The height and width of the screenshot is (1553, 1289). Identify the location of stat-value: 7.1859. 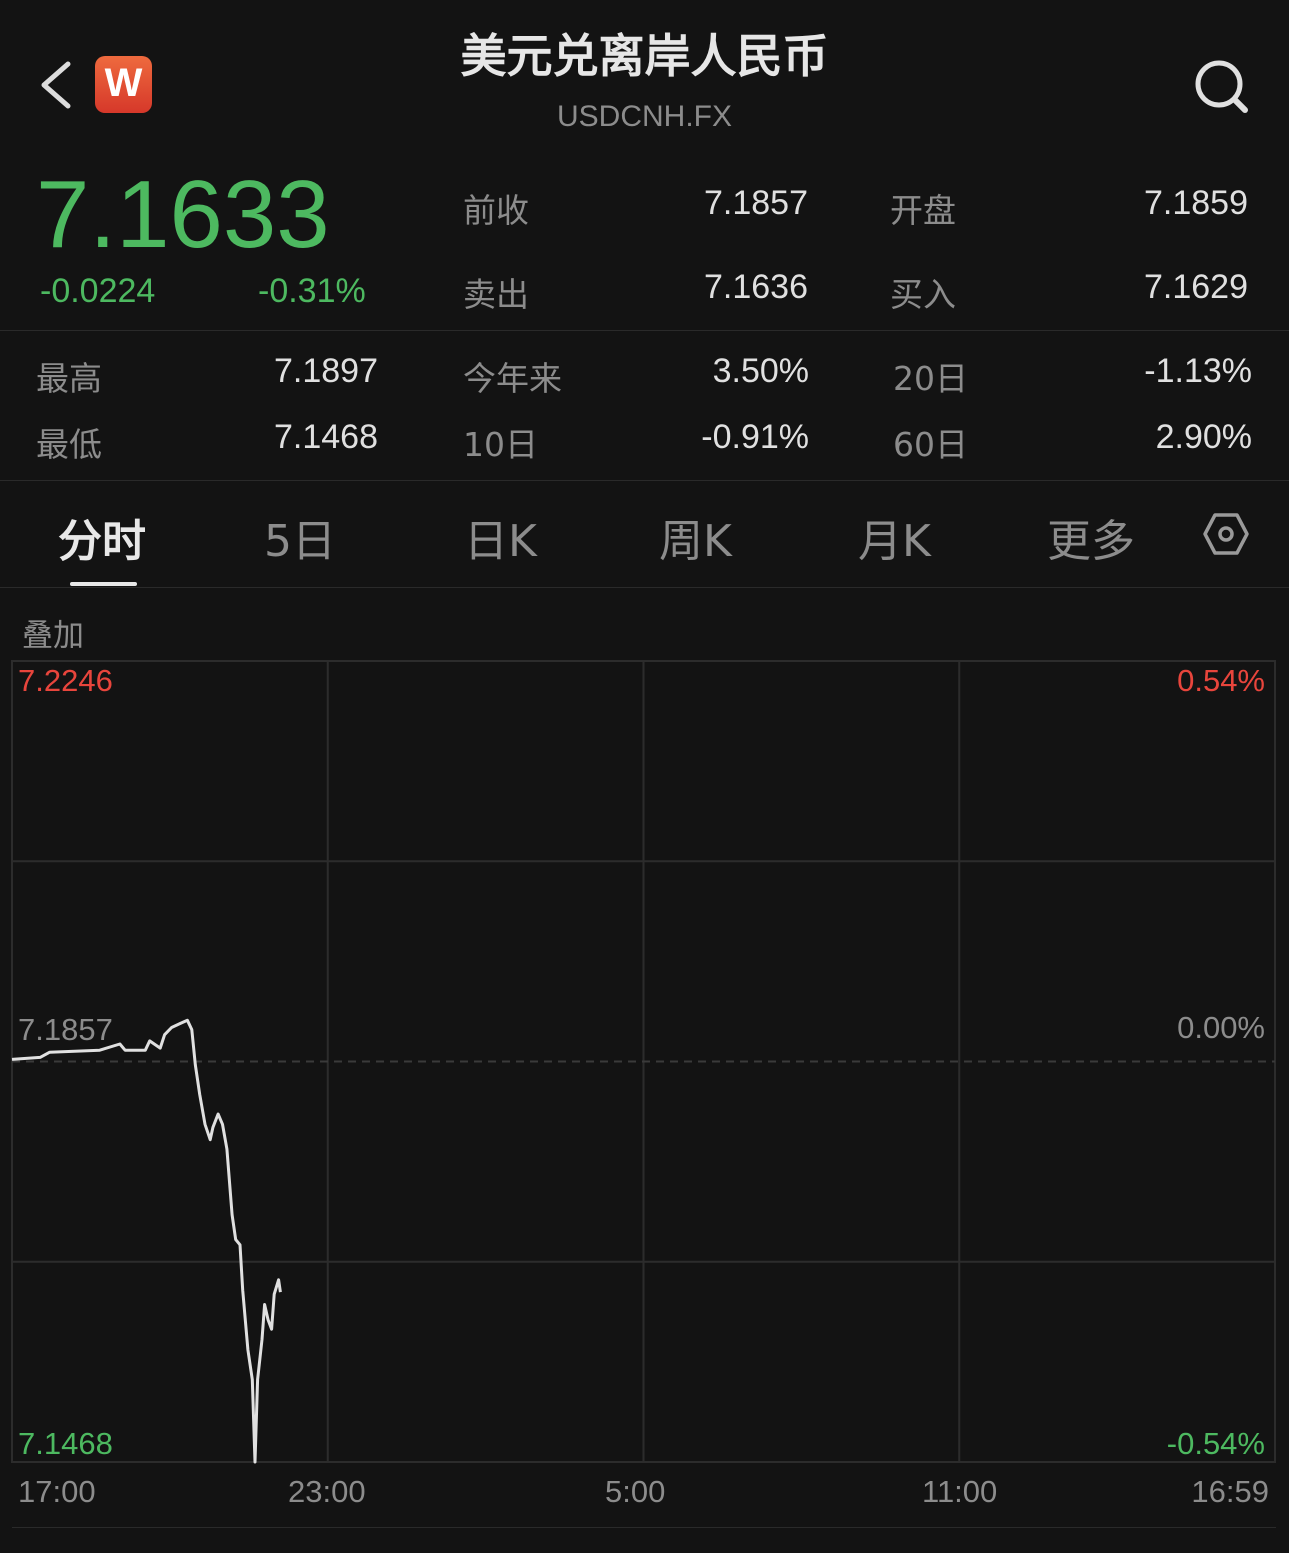
(1196, 203).